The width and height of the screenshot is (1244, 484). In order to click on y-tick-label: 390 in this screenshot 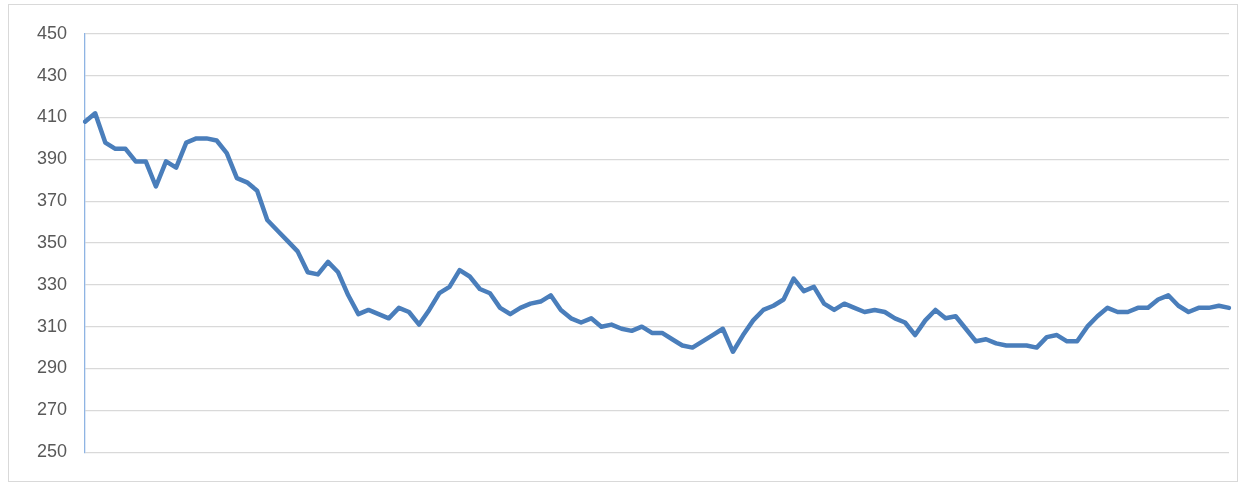, I will do `click(52, 158)`.